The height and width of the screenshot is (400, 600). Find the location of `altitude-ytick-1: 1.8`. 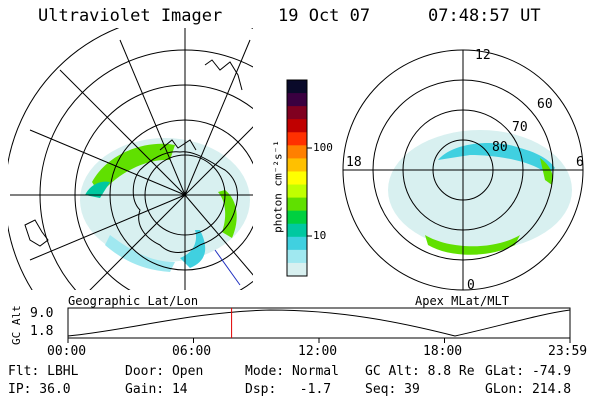

altitude-ytick-1: 1.8 is located at coordinates (42, 331).